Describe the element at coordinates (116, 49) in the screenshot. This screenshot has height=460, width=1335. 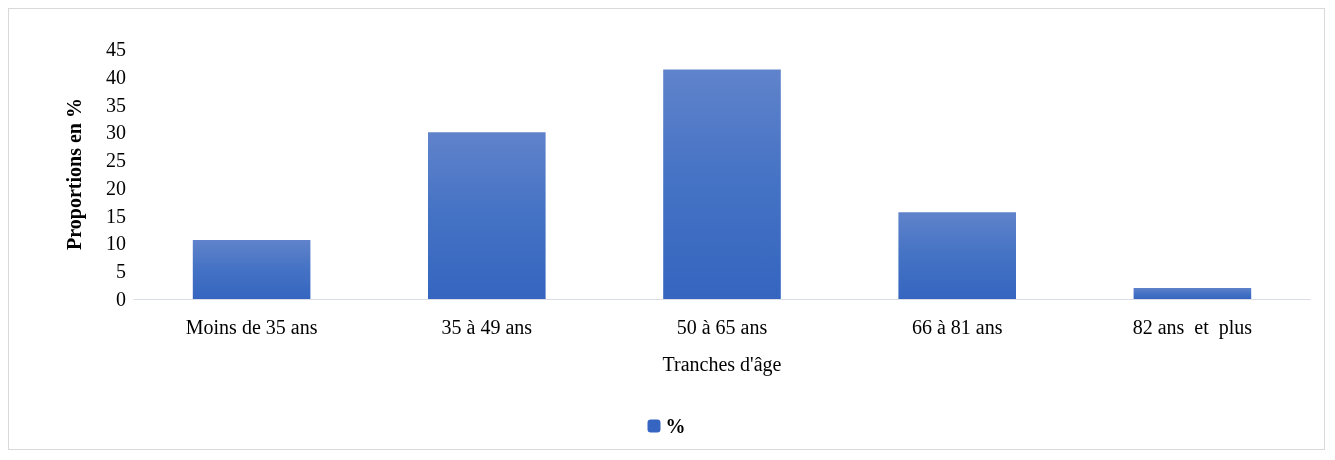
I see `y-tick-label: 45` at that location.